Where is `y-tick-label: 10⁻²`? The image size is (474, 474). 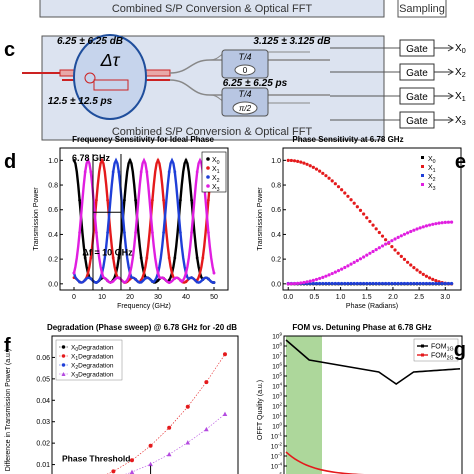
y-tick-label: 10⁻² is located at coordinates (277, 446).